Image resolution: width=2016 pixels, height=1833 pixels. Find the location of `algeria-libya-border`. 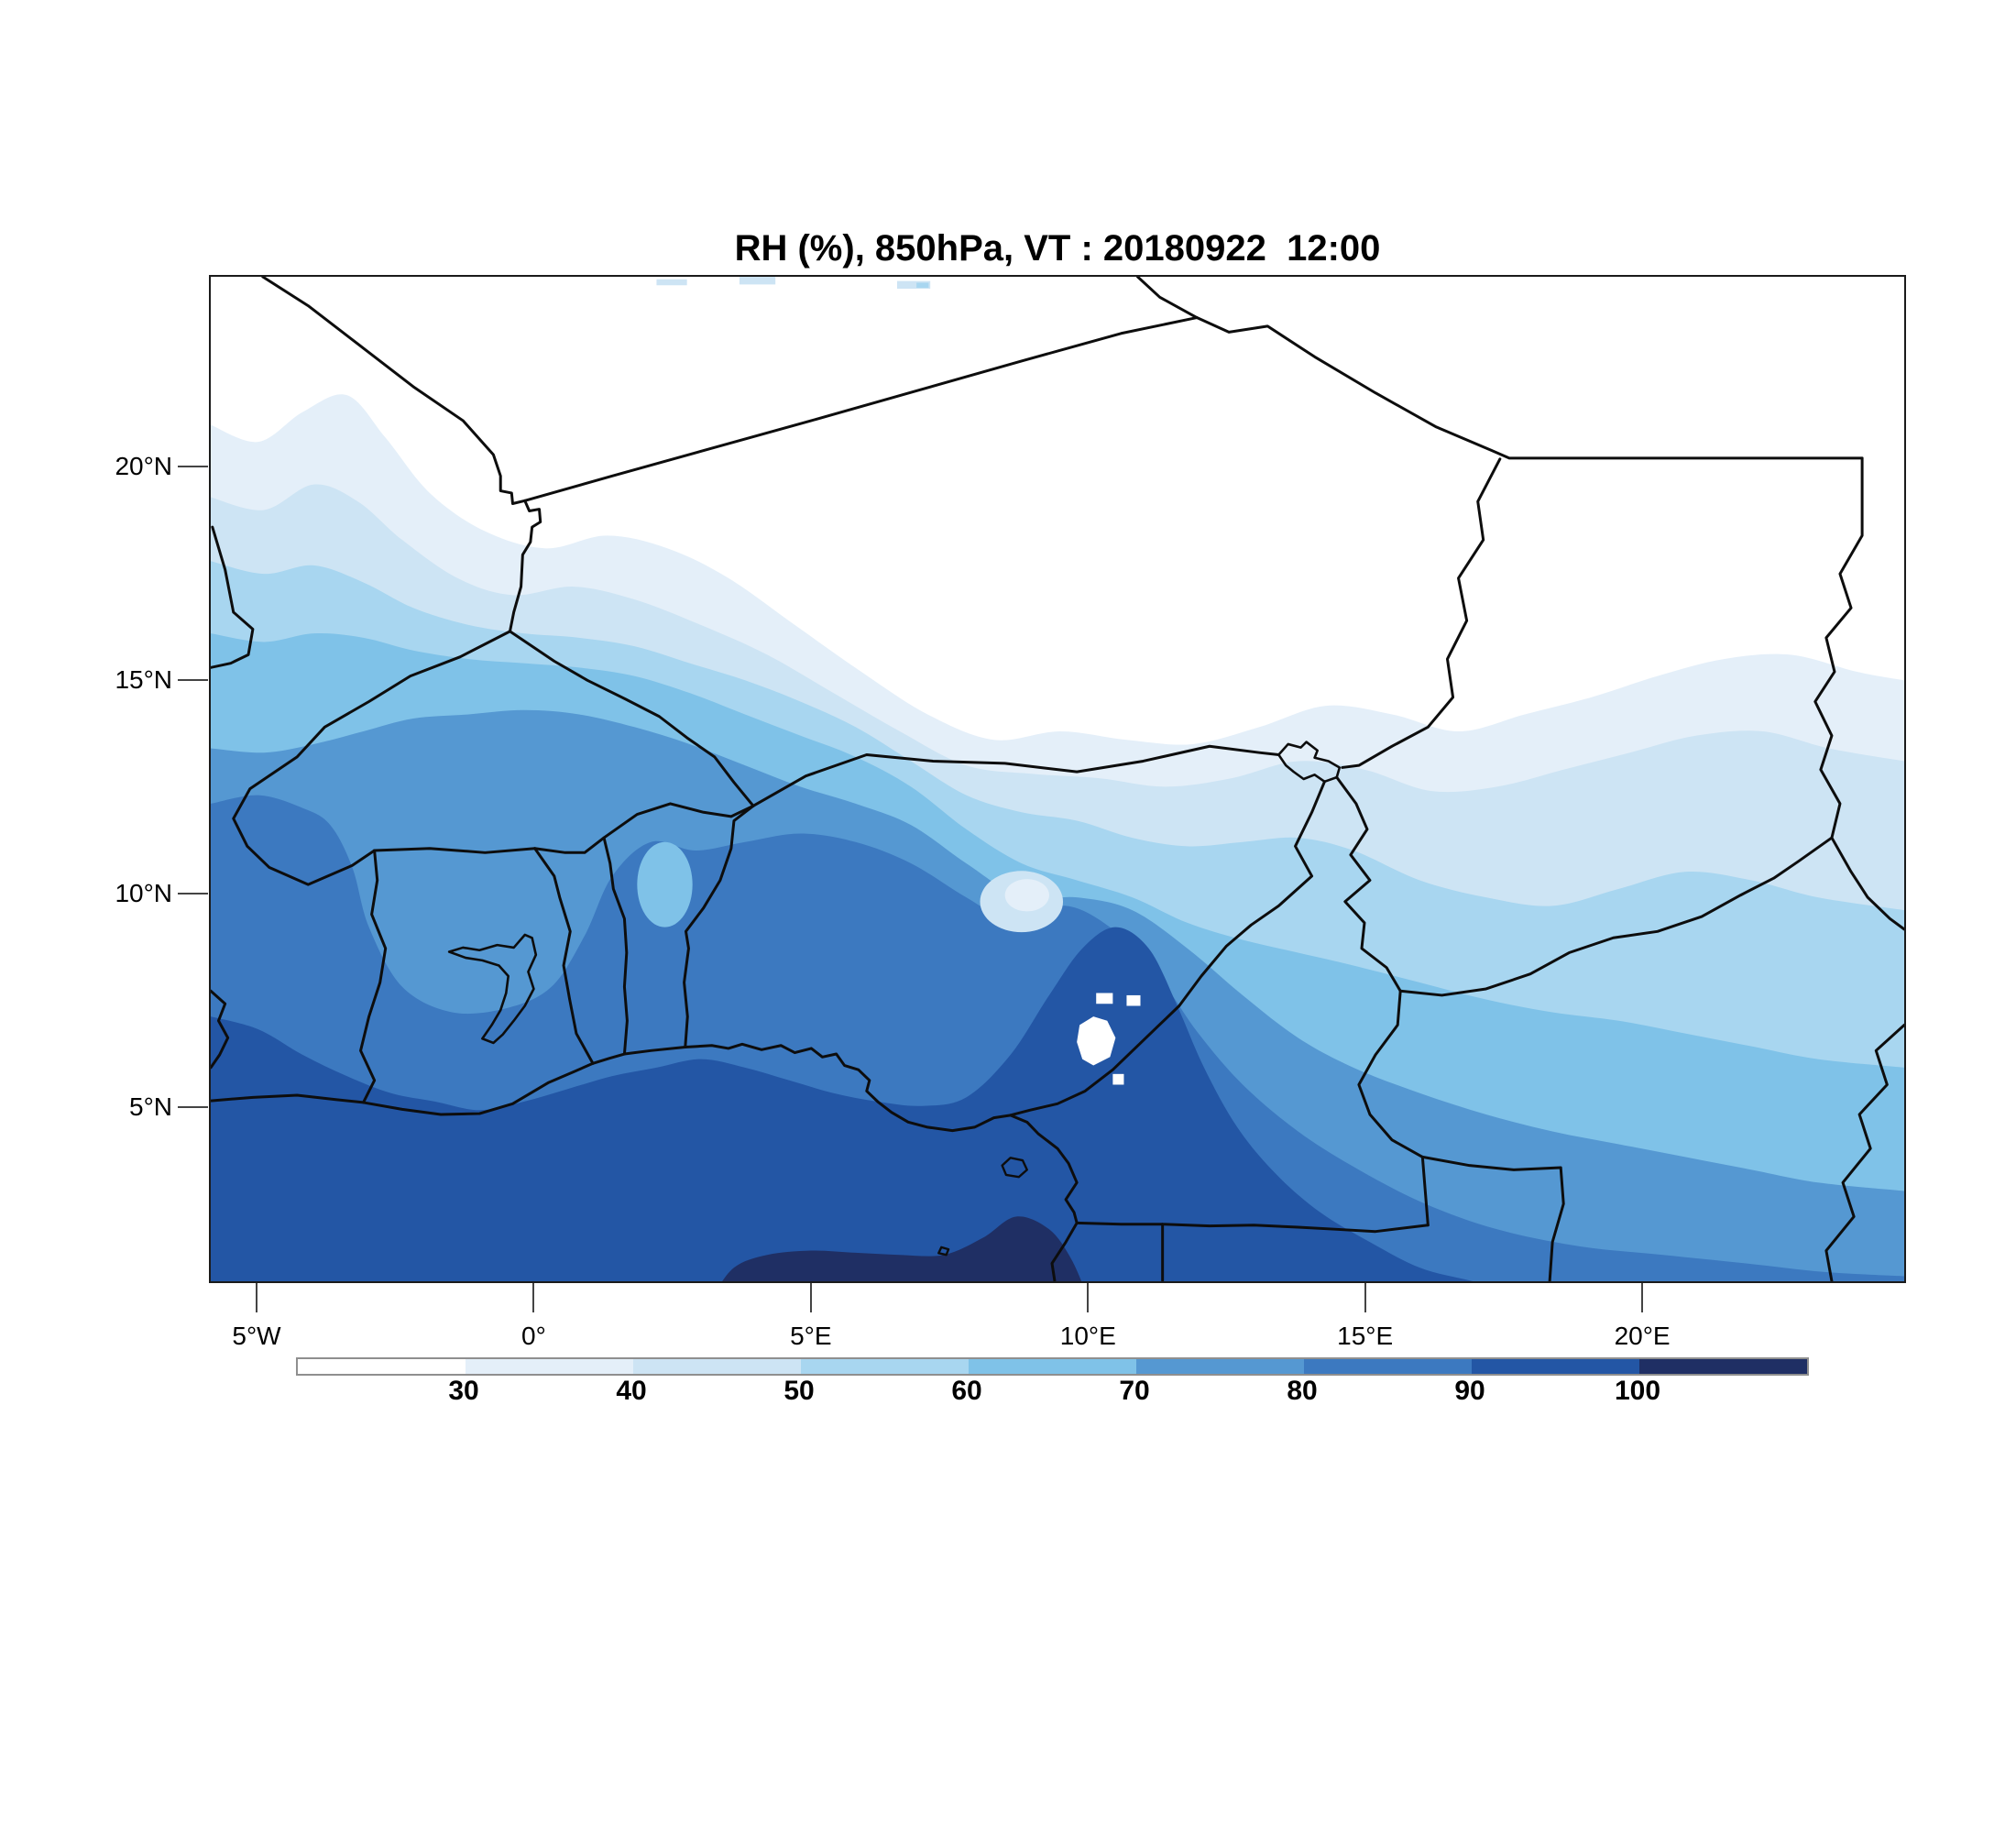

algeria-libya-border is located at coordinates (1167, 298).